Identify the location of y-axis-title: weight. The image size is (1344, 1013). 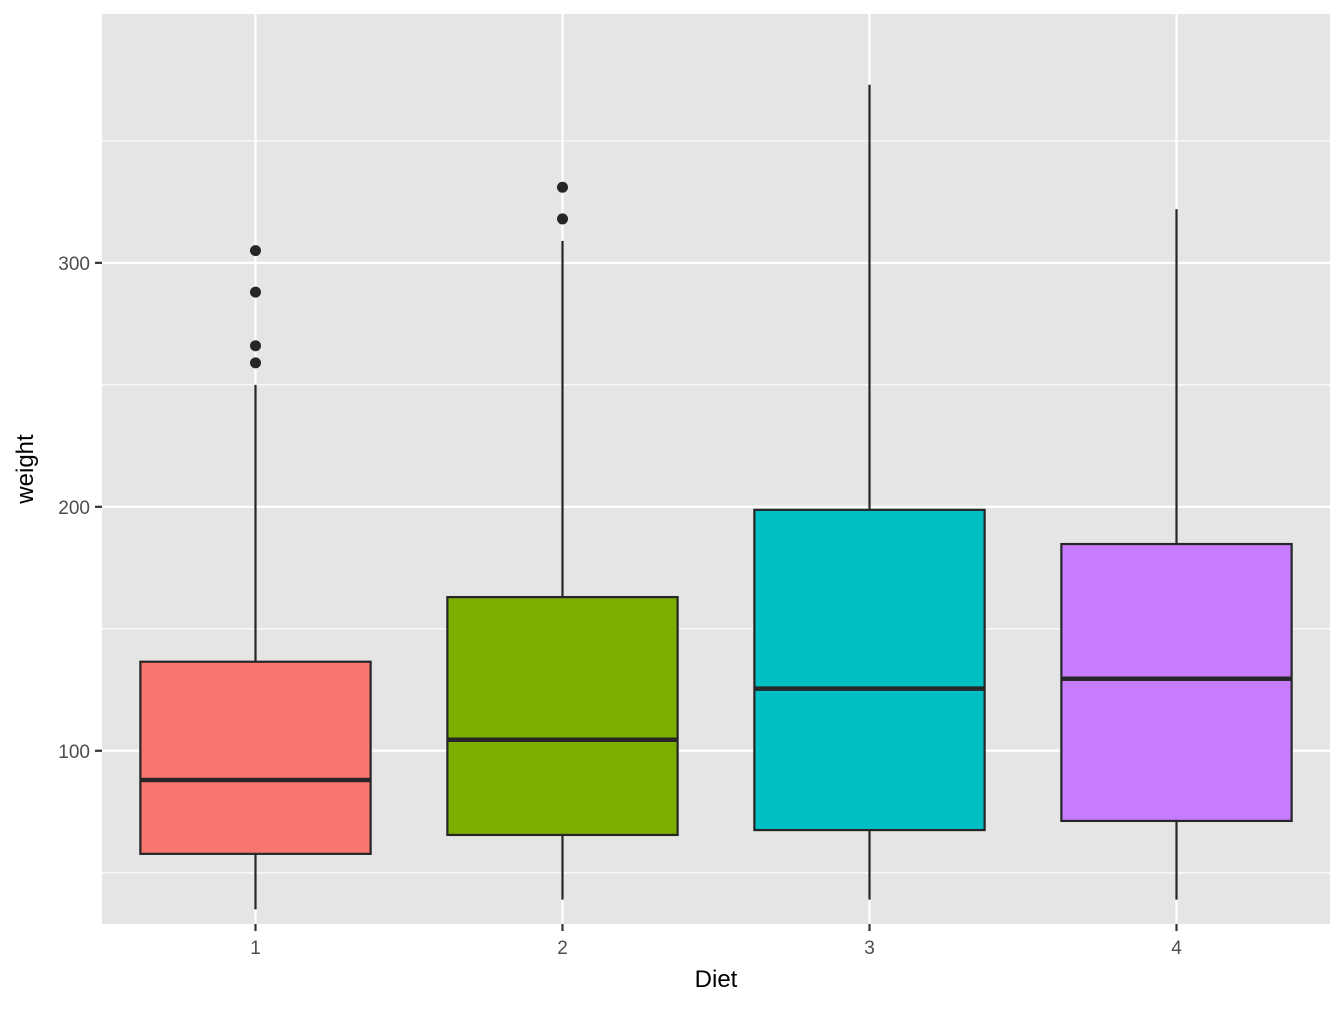
(25, 469).